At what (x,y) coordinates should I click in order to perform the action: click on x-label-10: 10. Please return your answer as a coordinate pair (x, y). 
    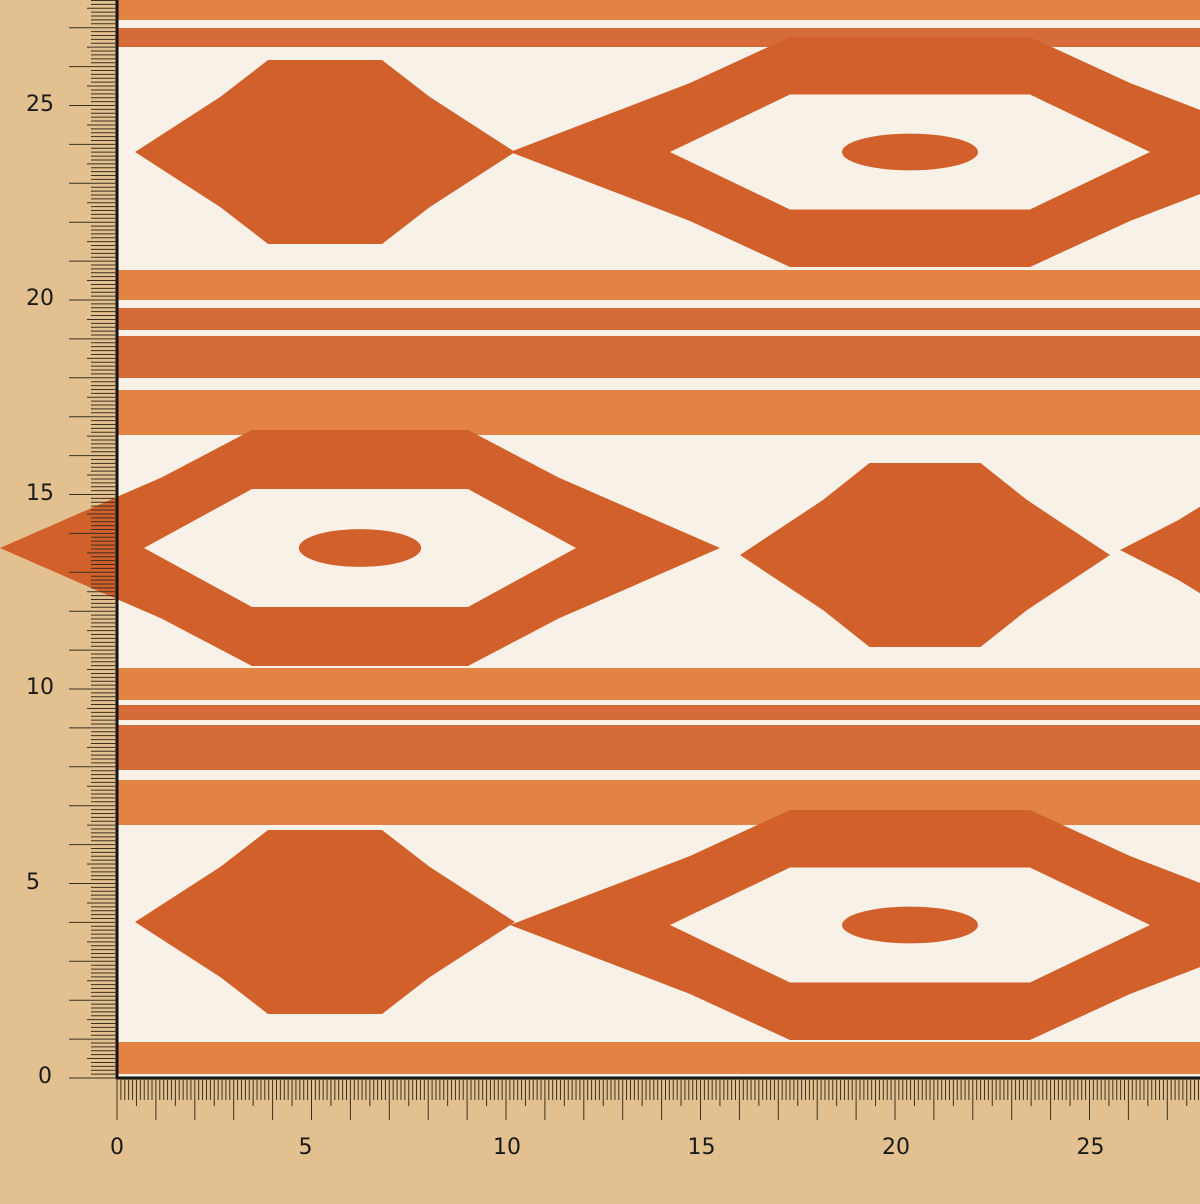
    Looking at the image, I should click on (507, 1147).